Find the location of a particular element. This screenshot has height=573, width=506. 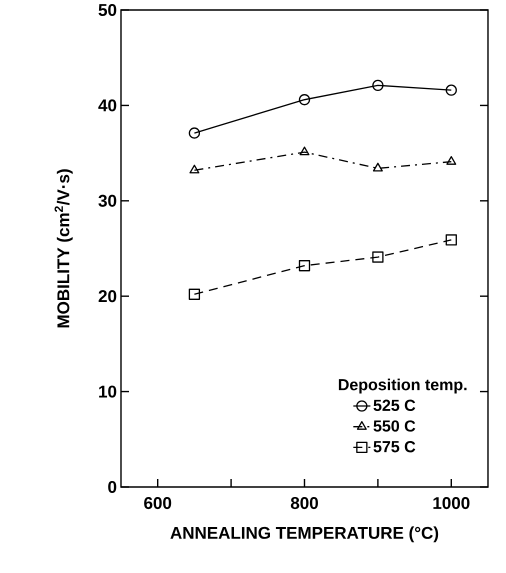

legend-title: Deposition temp. is located at coordinates (402, 386).